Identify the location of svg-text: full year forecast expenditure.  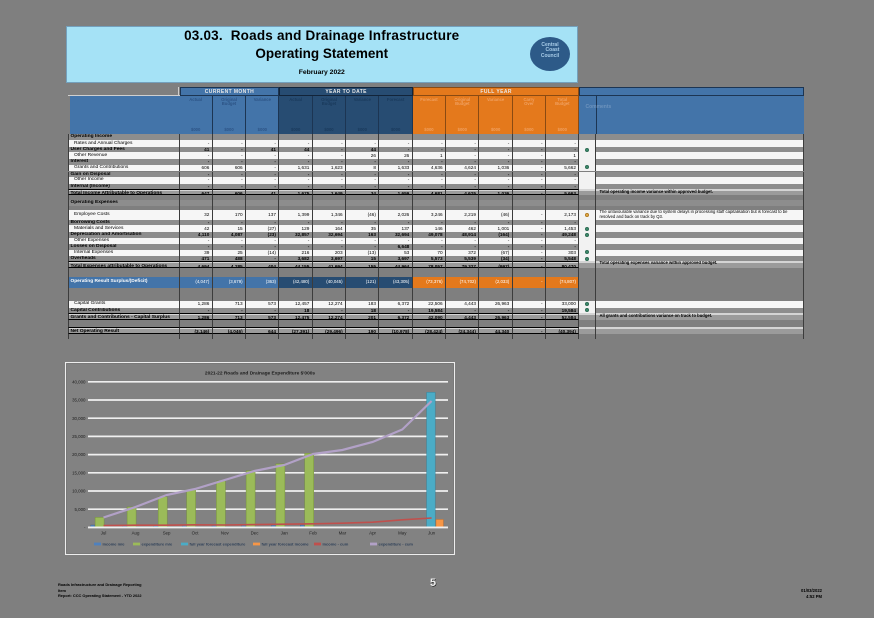
(218, 543).